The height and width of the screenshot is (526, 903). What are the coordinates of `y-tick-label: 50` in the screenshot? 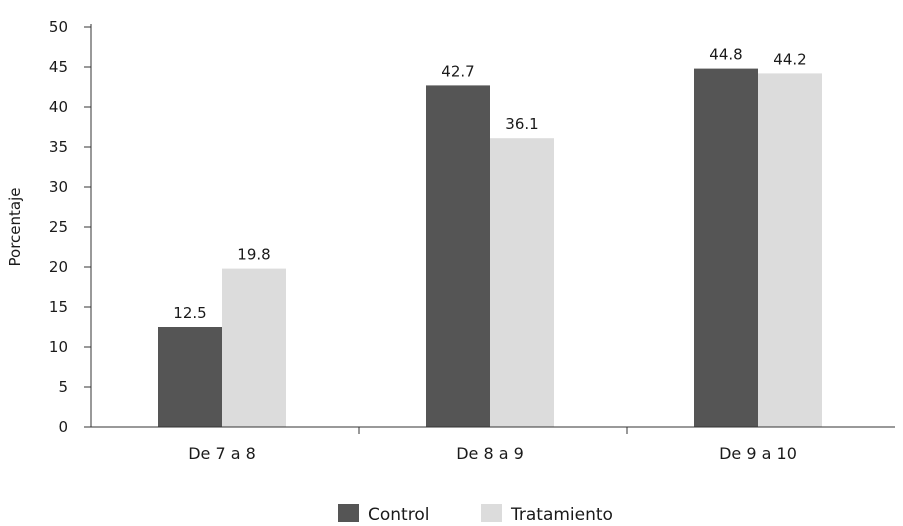 It's located at (58, 27).